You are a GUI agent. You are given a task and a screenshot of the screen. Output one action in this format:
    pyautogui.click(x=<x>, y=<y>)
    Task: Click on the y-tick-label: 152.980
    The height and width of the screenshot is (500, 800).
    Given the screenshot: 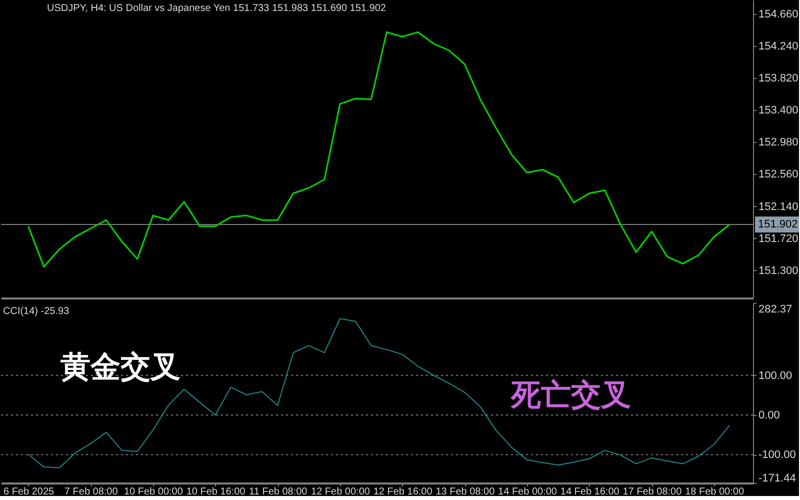 What is the action you would take?
    pyautogui.click(x=778, y=142)
    